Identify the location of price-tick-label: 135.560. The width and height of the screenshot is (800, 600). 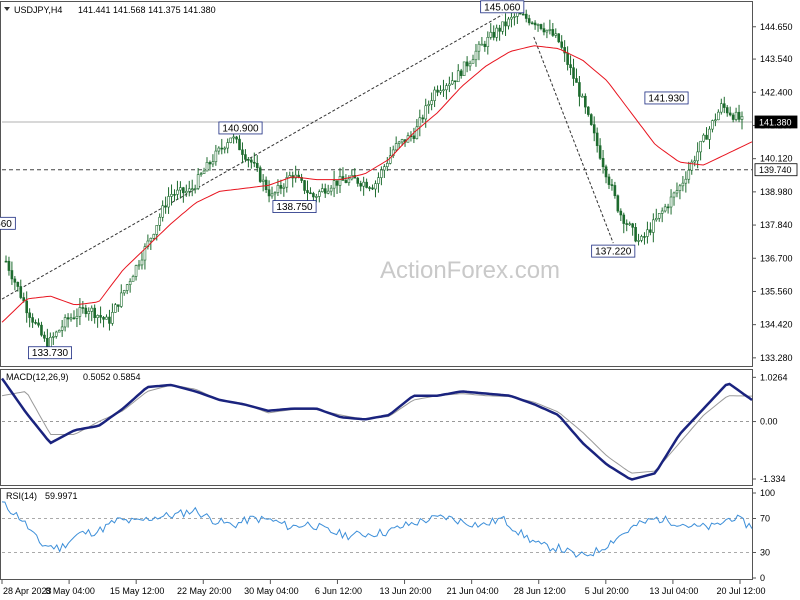
(776, 291).